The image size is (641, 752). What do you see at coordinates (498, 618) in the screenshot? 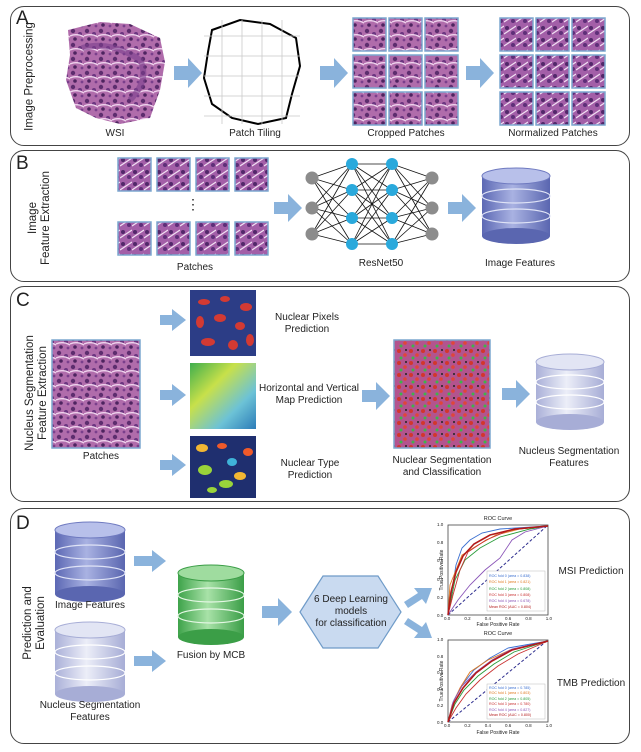
I see `roc-msi-xticks: 0.0 0.2 0.4 0.6 0.8 1.0` at bounding box center [498, 618].